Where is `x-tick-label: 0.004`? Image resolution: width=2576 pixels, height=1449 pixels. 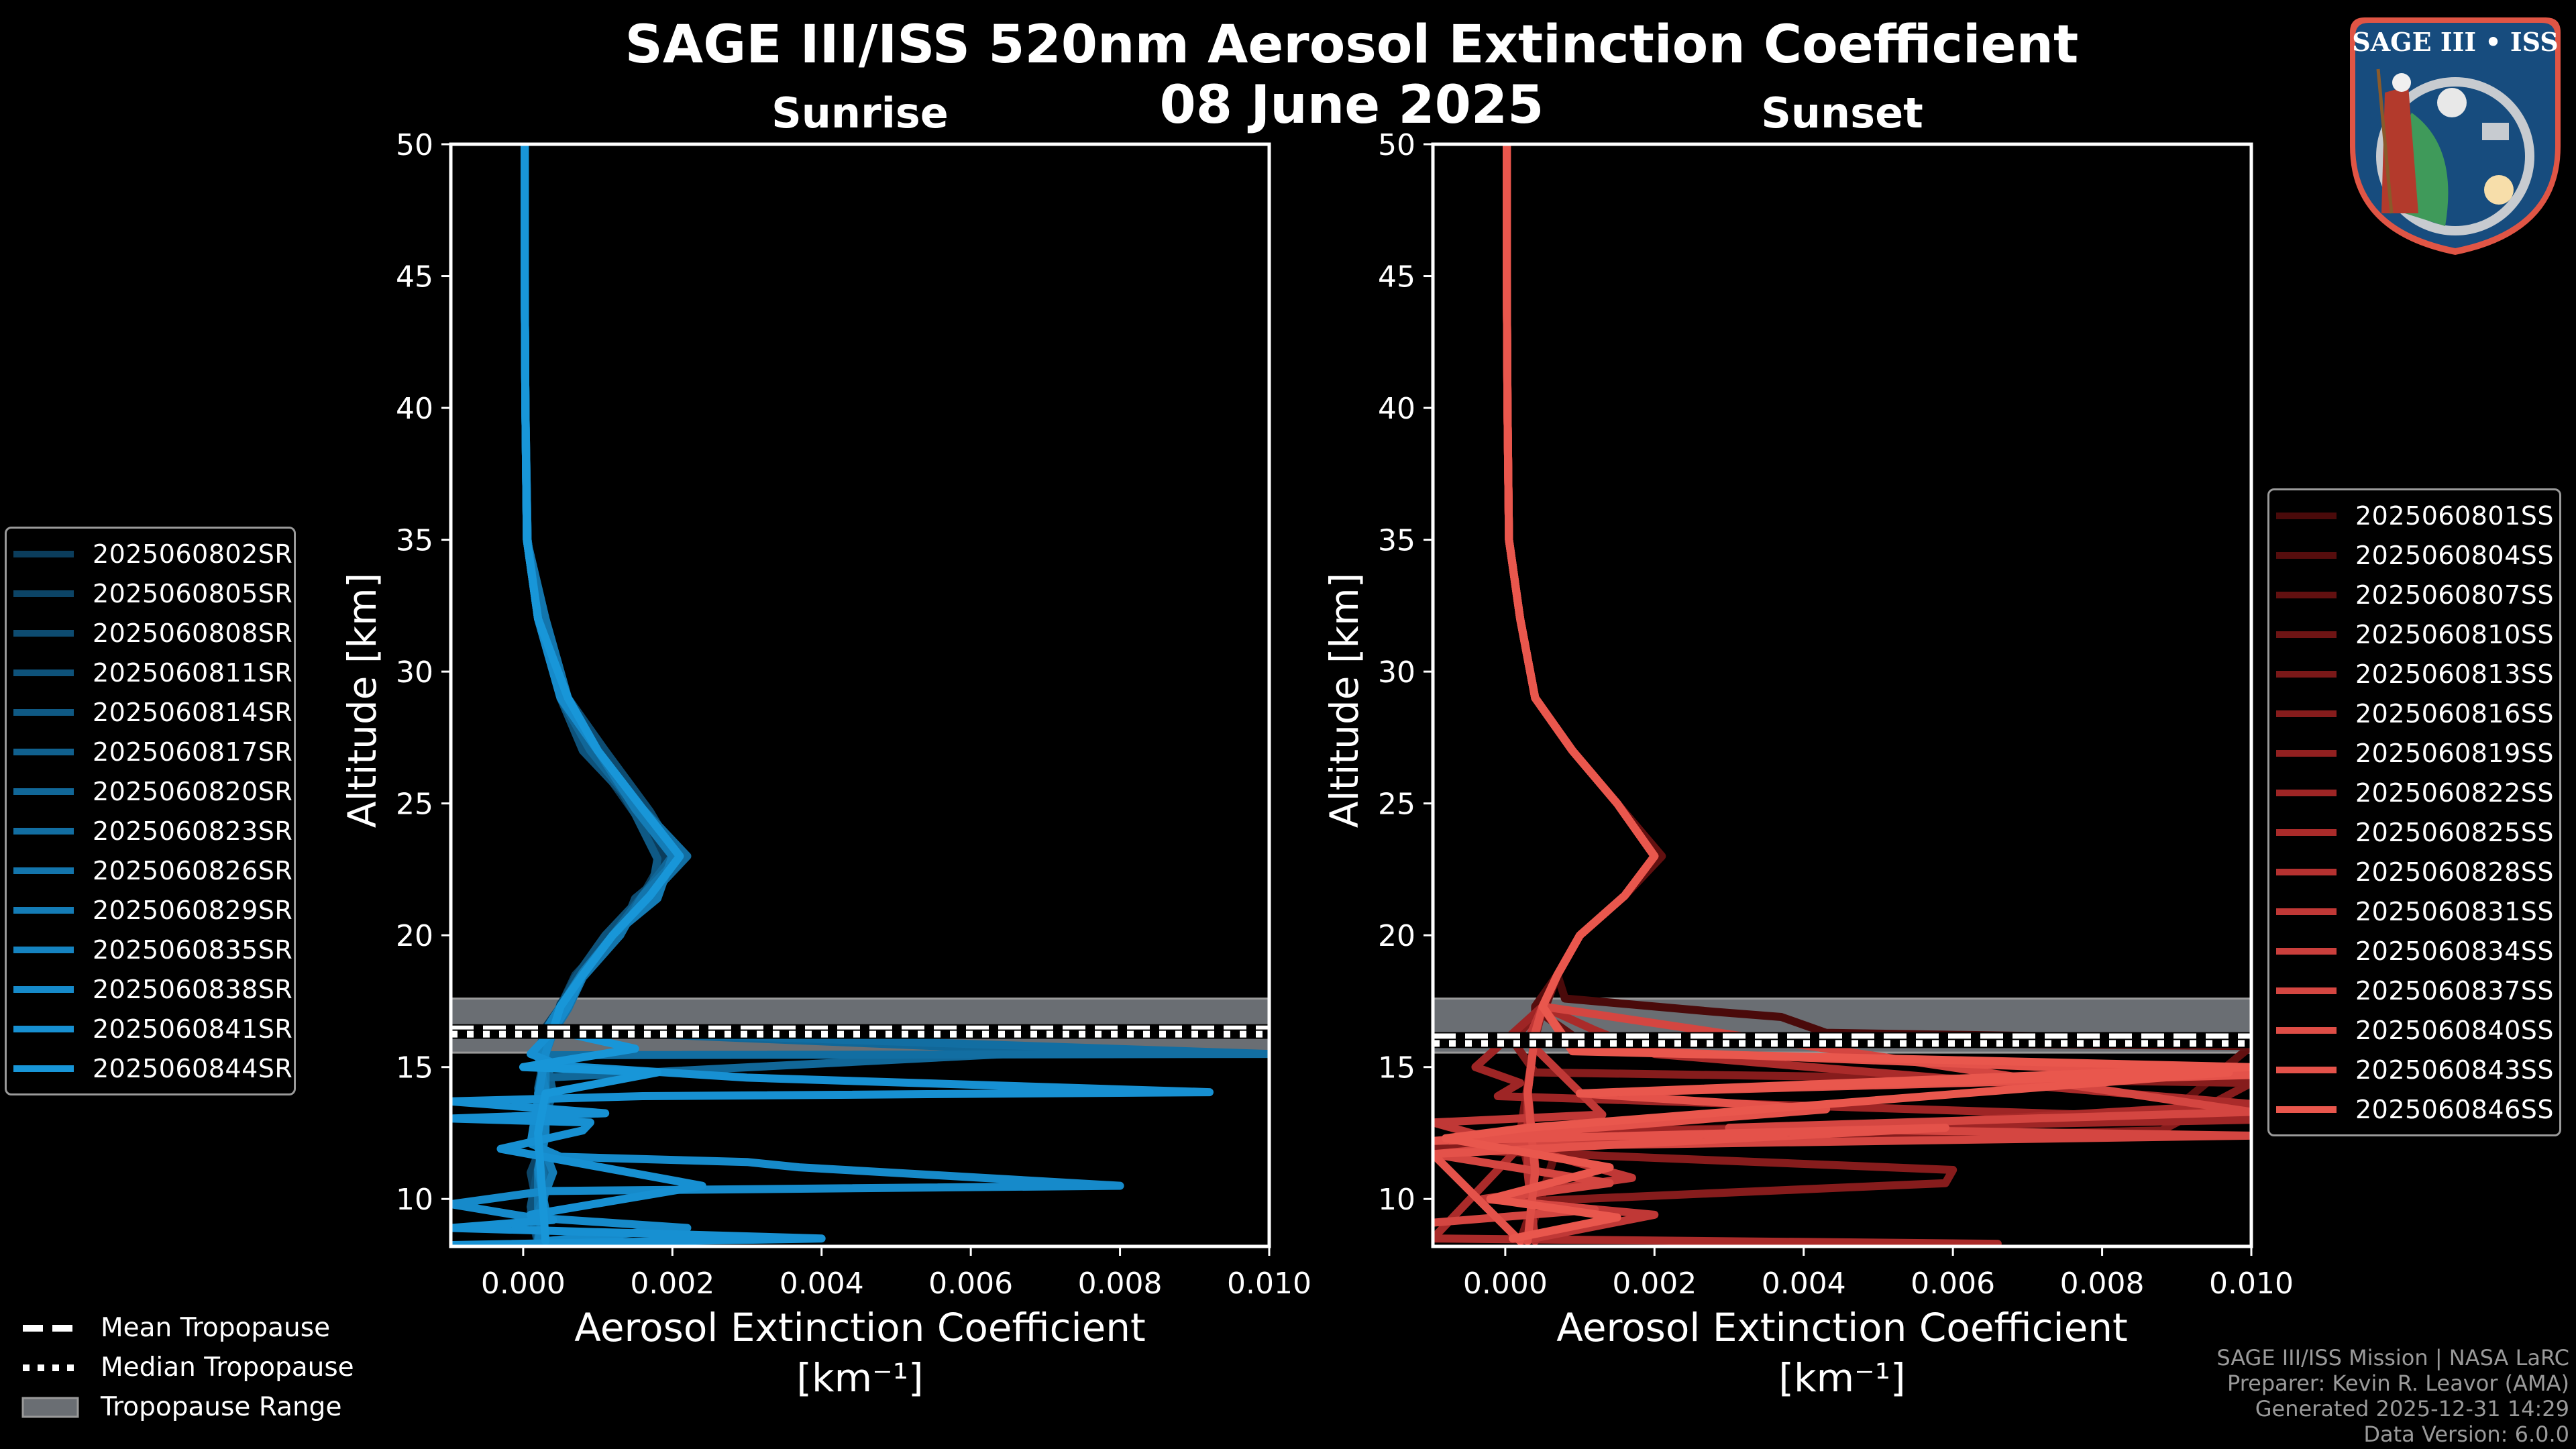 x-tick-label: 0.004 is located at coordinates (822, 1284).